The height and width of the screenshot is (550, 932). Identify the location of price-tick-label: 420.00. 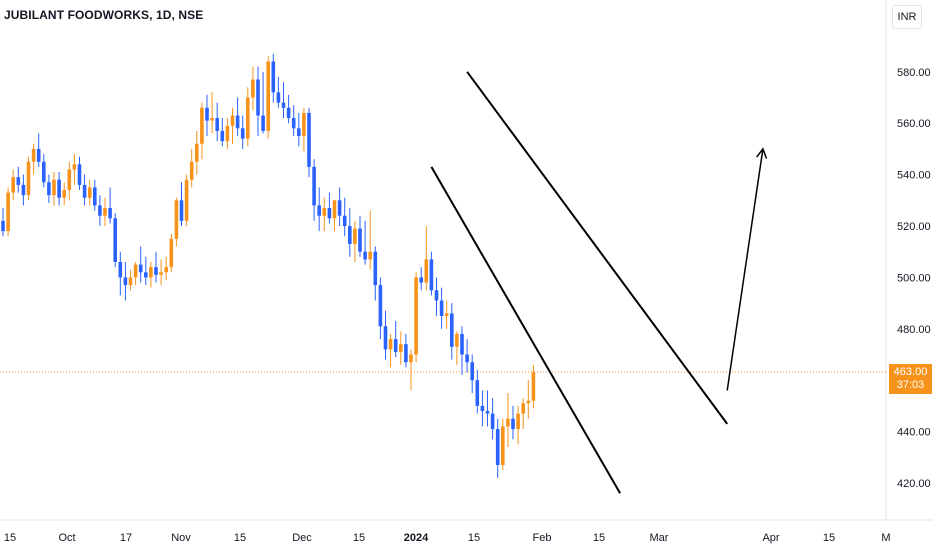
(914, 484).